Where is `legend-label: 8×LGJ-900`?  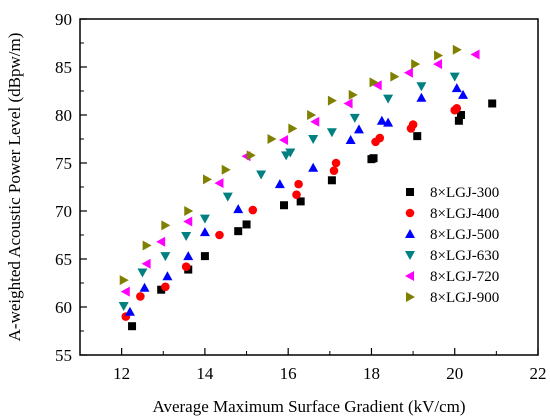 legend-label: 8×LGJ-900 is located at coordinates (464, 298).